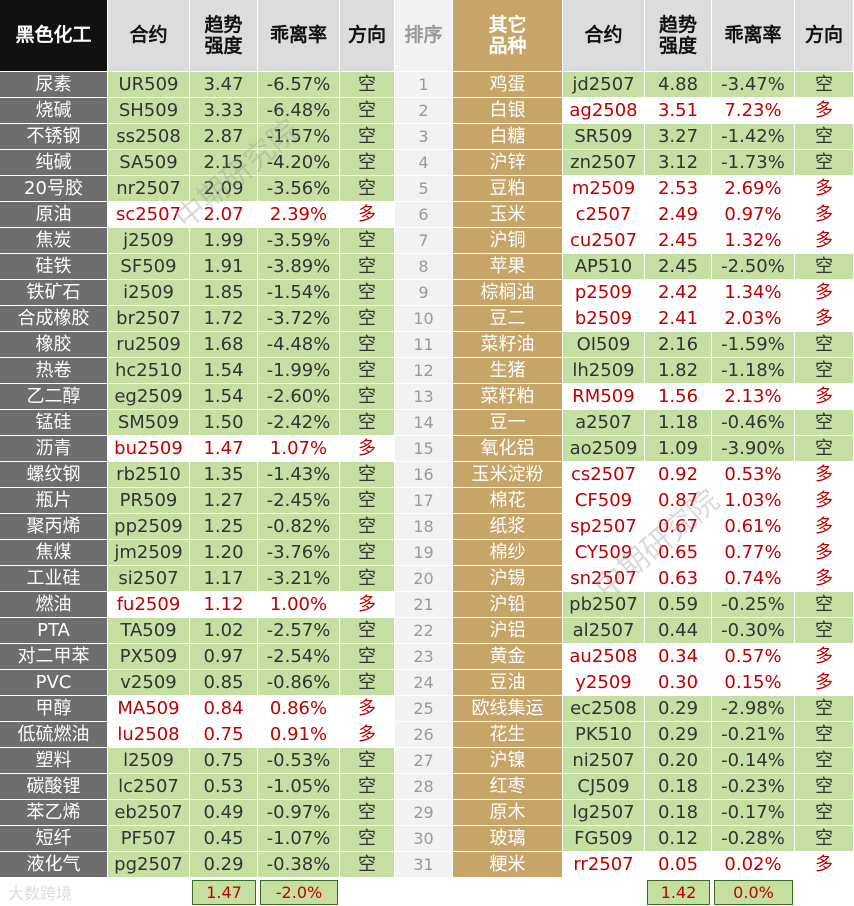 Image resolution: width=854 pixels, height=906 pixels. I want to click on strength-cell: 0.92, so click(678, 475).